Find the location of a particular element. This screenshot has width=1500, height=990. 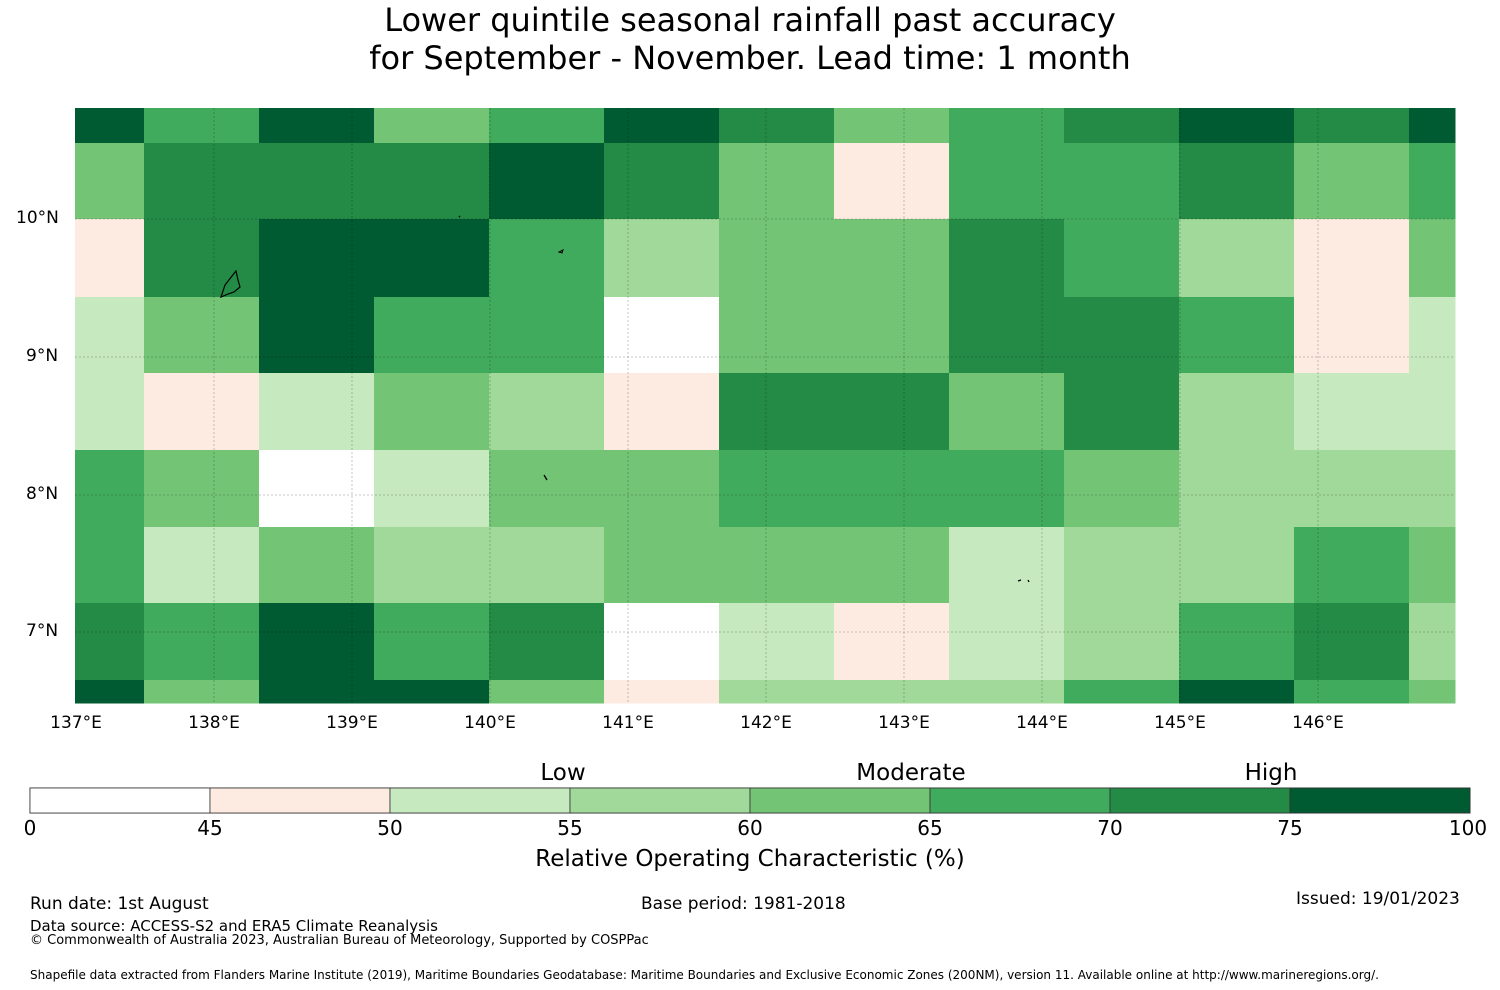

lat-label-7n: 7°N is located at coordinates (42, 631).